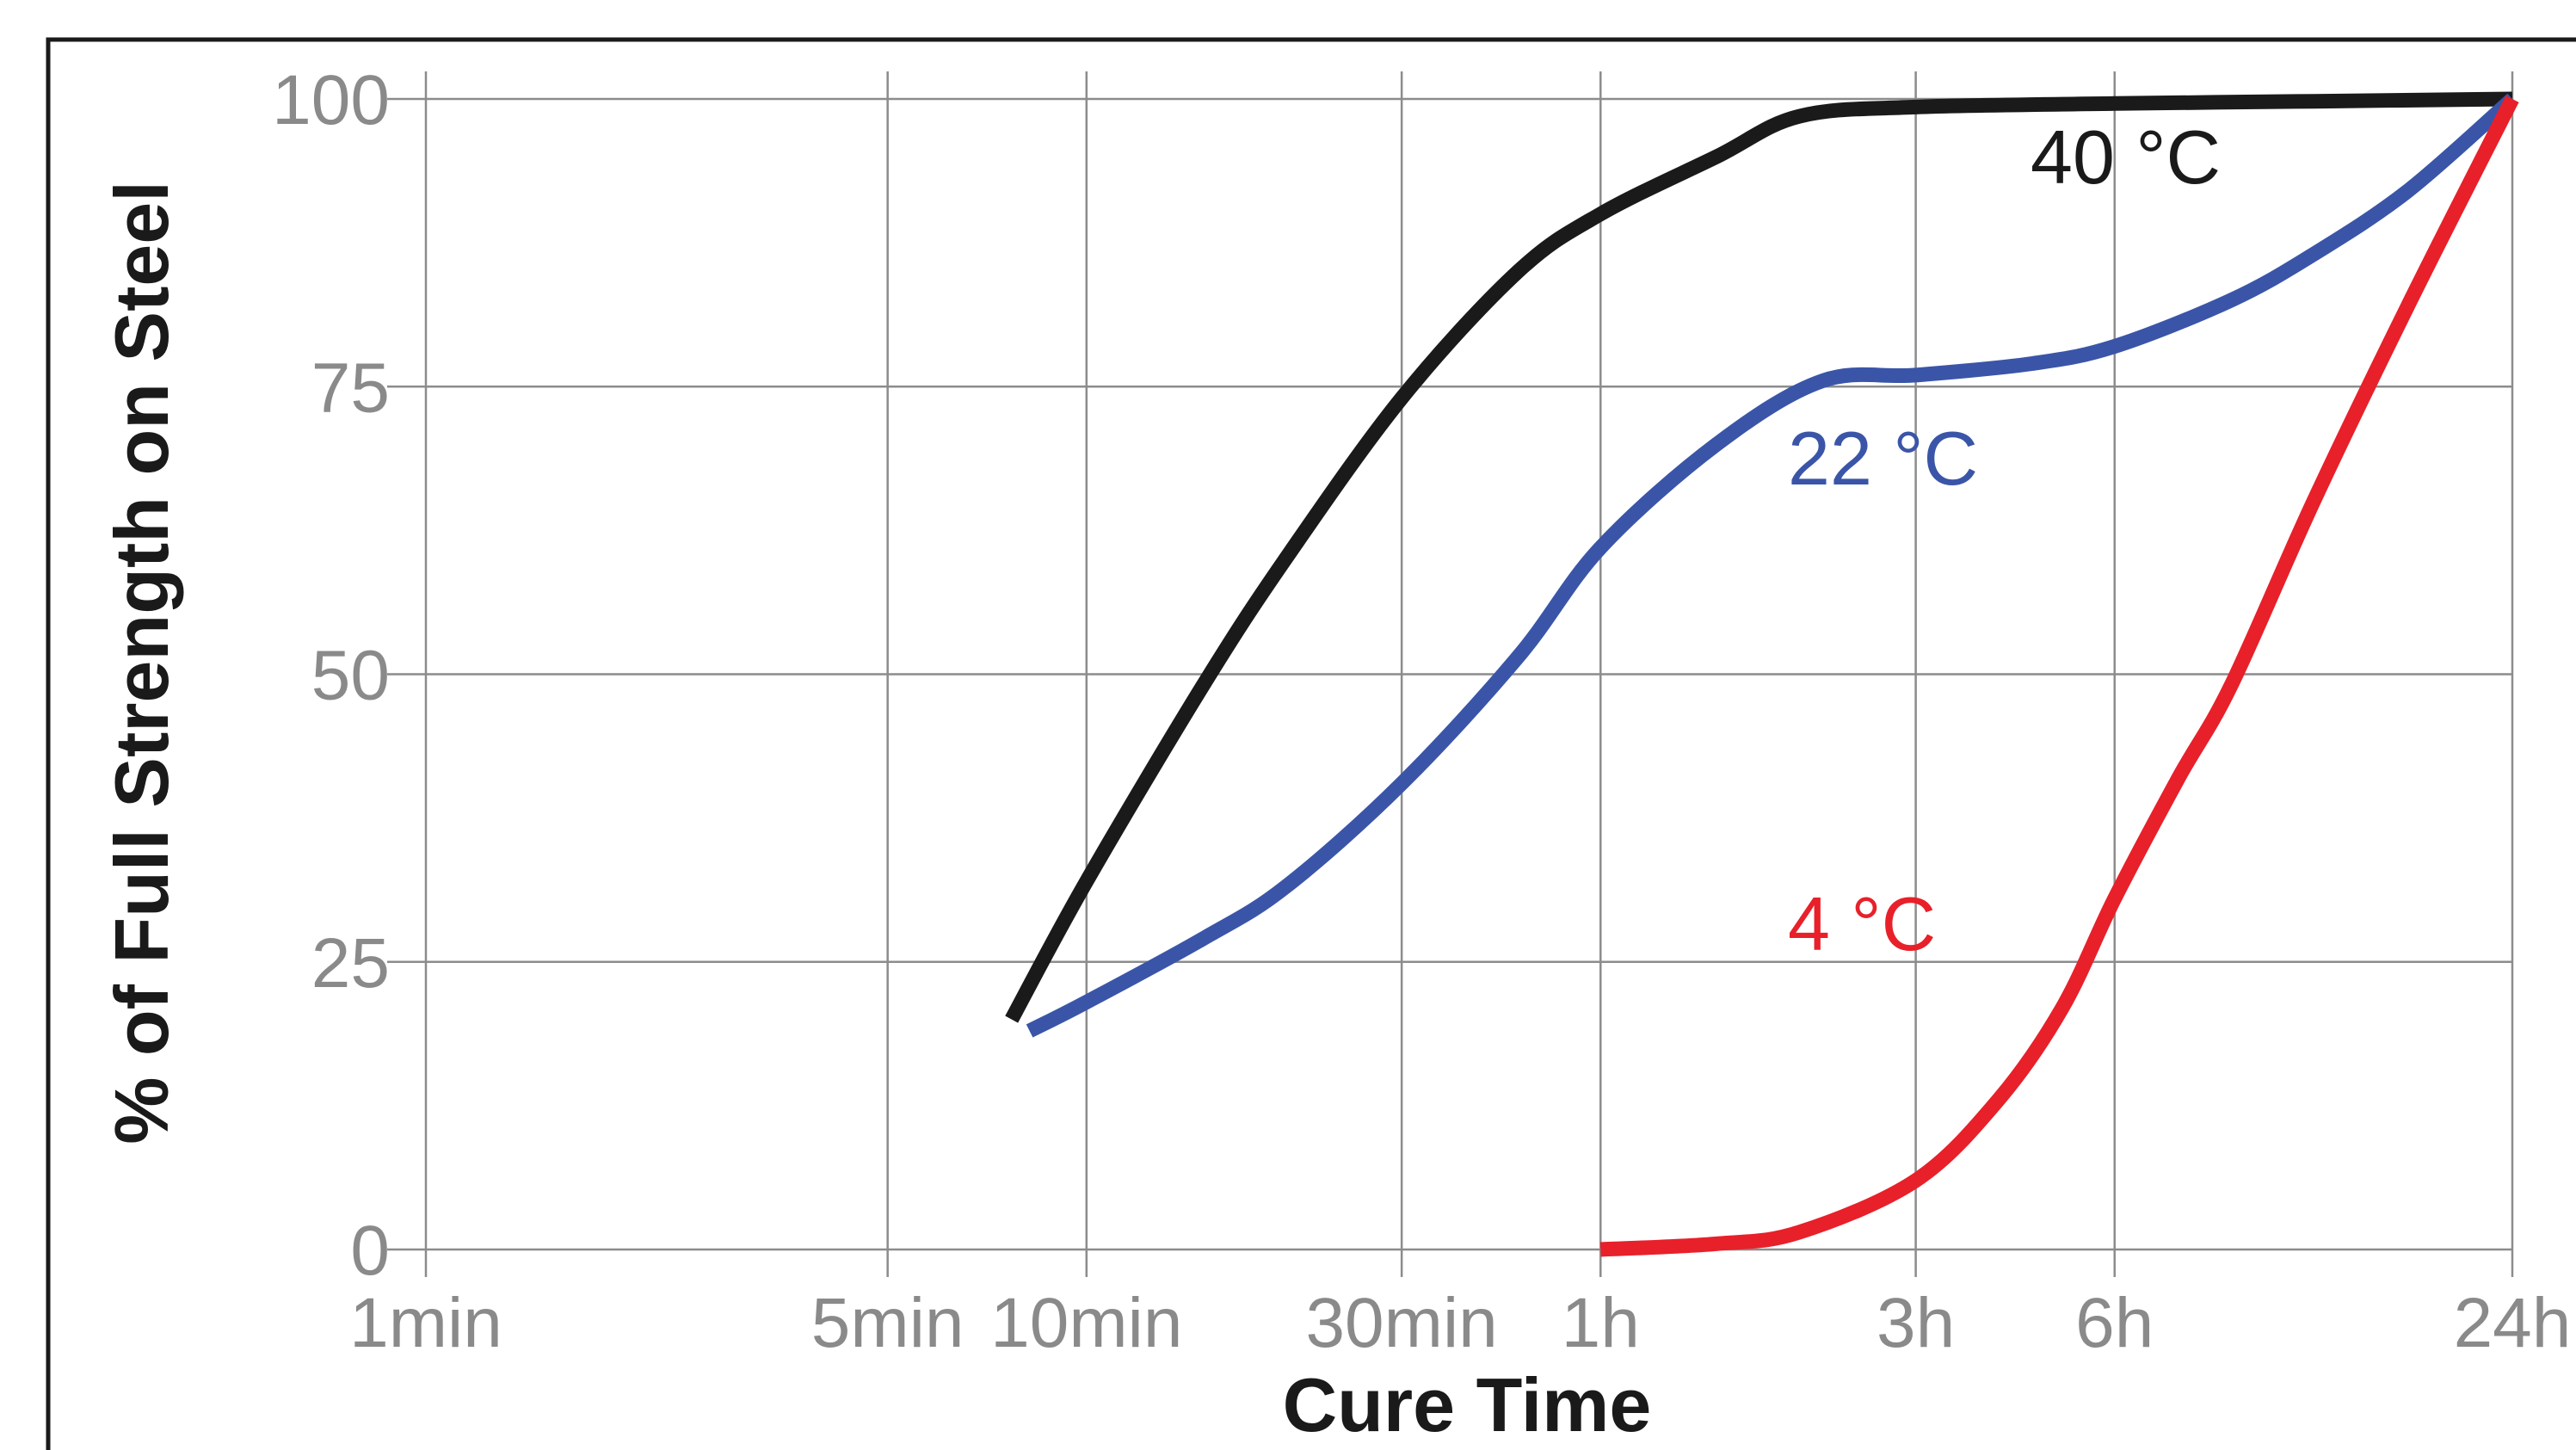 This screenshot has height=1450, width=2576. Describe the element at coordinates (1916, 1323) in the screenshot. I see `x-tick-label: 3h` at that location.